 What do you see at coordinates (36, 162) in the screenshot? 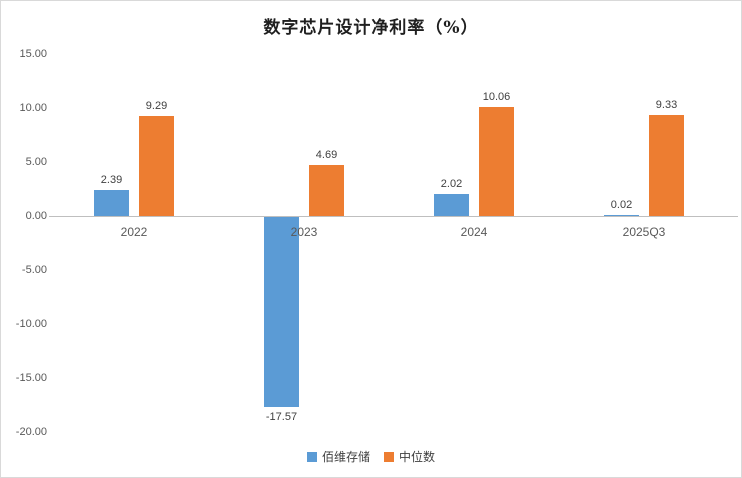
I see `y-axis-tick-label: 5.00` at bounding box center [36, 162].